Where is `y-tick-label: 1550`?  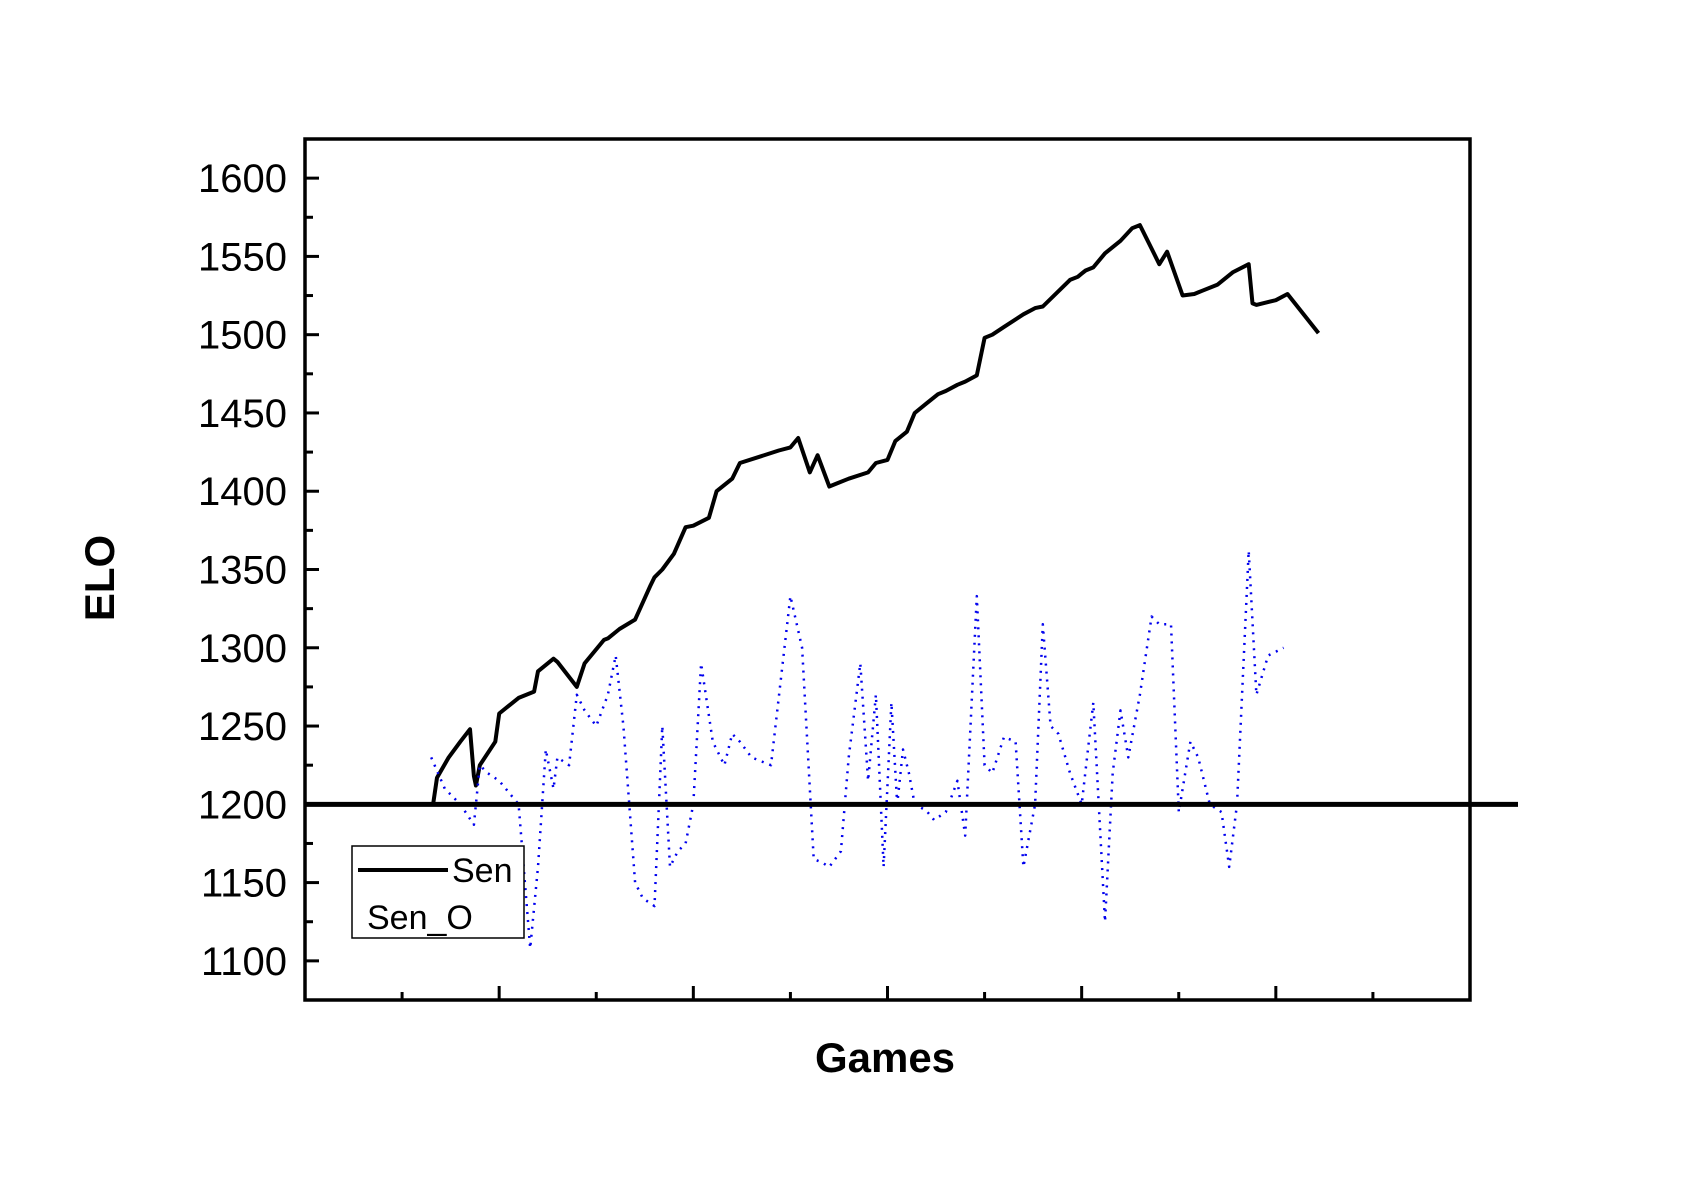 y-tick-label: 1550 is located at coordinates (242, 257).